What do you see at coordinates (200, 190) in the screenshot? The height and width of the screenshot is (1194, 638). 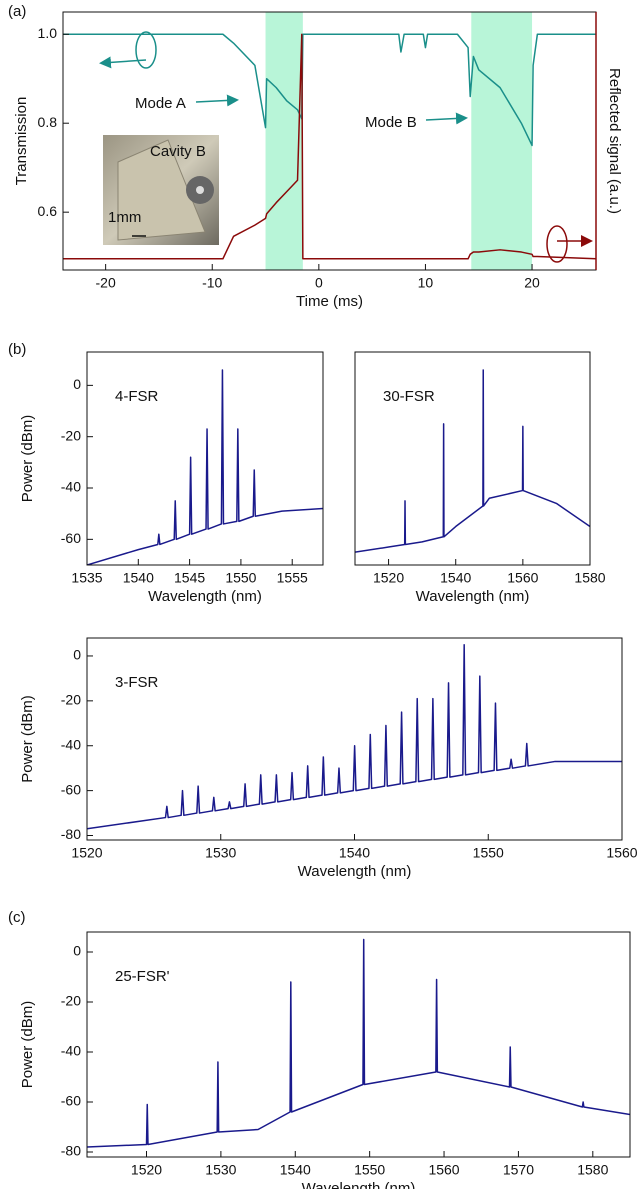 I see `inset-lens-center` at bounding box center [200, 190].